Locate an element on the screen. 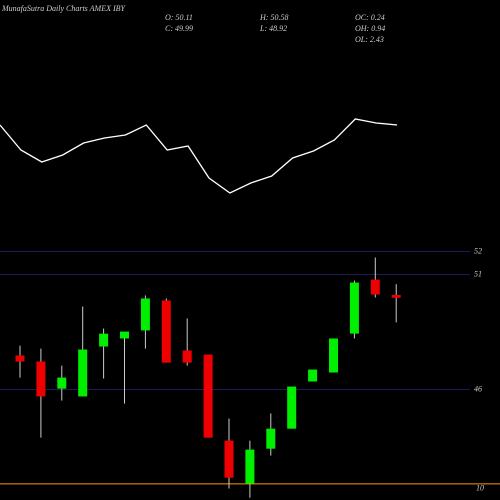 This screenshot has width=500, height=500. y-tick-label: 46 is located at coordinates (478, 388).